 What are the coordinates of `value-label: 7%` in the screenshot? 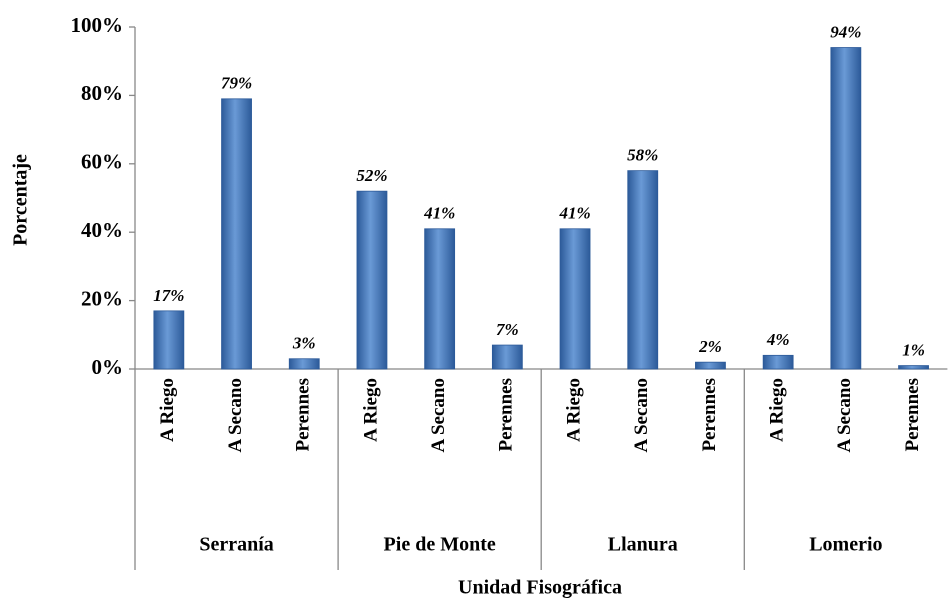 It's located at (507, 329).